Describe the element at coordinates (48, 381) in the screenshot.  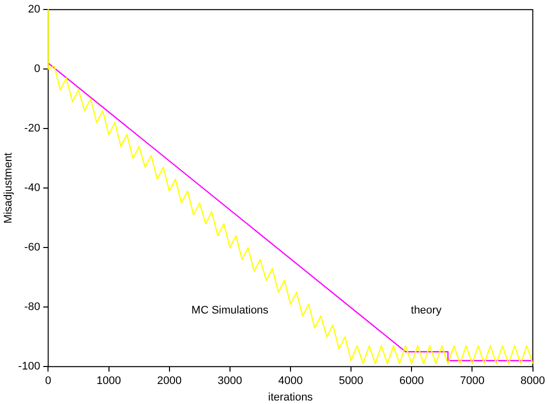
I see `x-tick-label: 0` at that location.